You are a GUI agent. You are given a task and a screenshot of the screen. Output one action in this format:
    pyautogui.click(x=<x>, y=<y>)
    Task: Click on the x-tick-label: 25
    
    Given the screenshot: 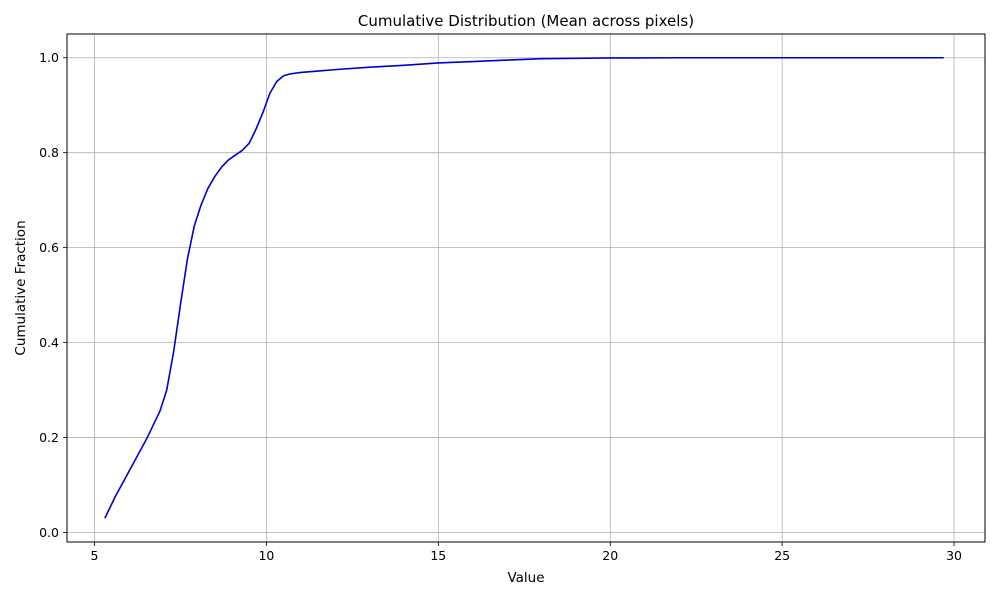 What is the action you would take?
    pyautogui.click(x=782, y=555)
    